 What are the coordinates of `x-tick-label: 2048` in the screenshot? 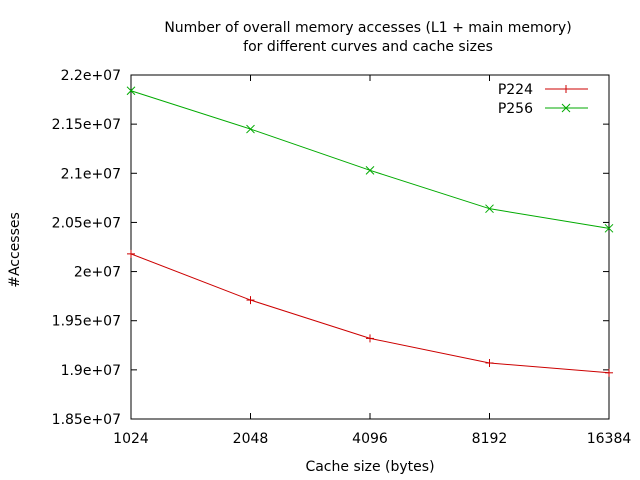 It's located at (251, 439).